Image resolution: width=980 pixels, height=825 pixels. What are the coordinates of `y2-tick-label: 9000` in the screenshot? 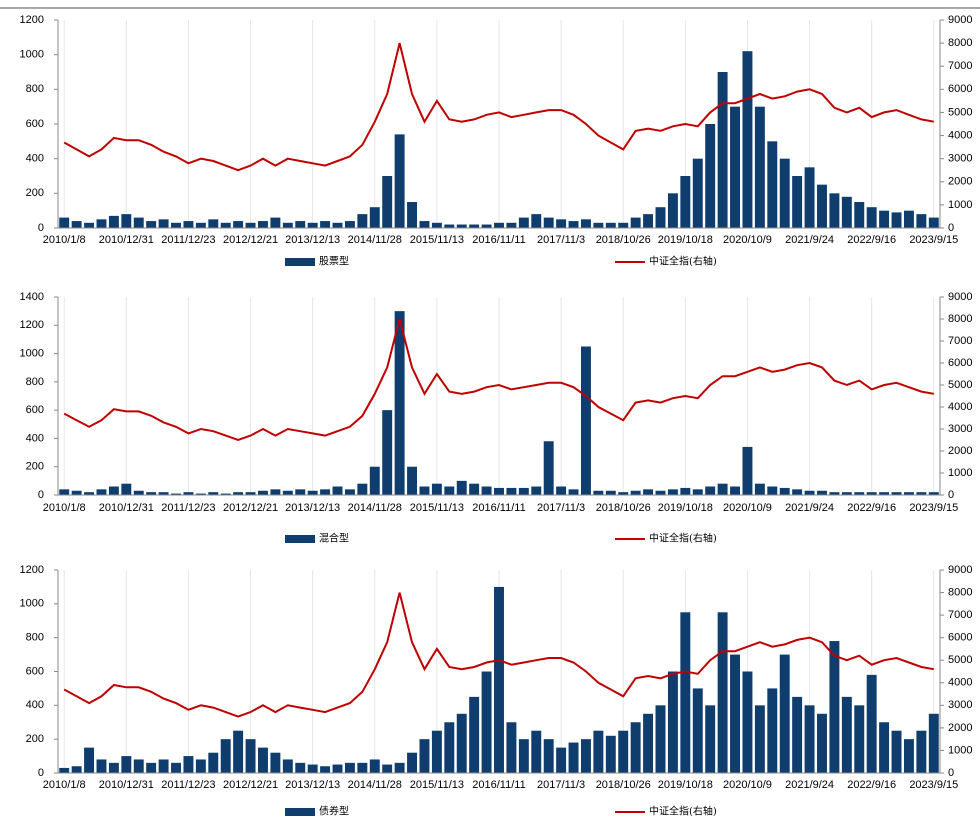 It's located at (960, 20).